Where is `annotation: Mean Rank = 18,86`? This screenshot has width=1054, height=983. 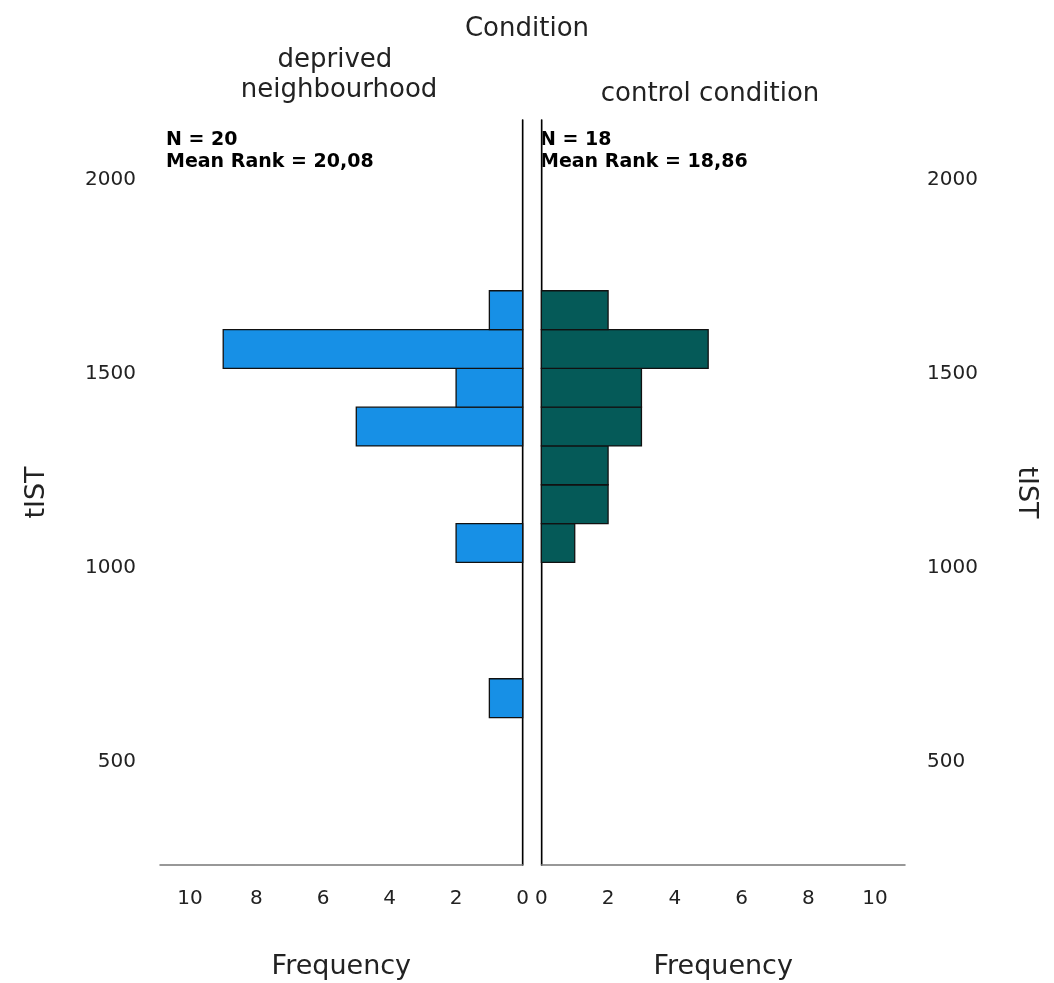 annotation: Mean Rank = 18,86 is located at coordinates (644, 159).